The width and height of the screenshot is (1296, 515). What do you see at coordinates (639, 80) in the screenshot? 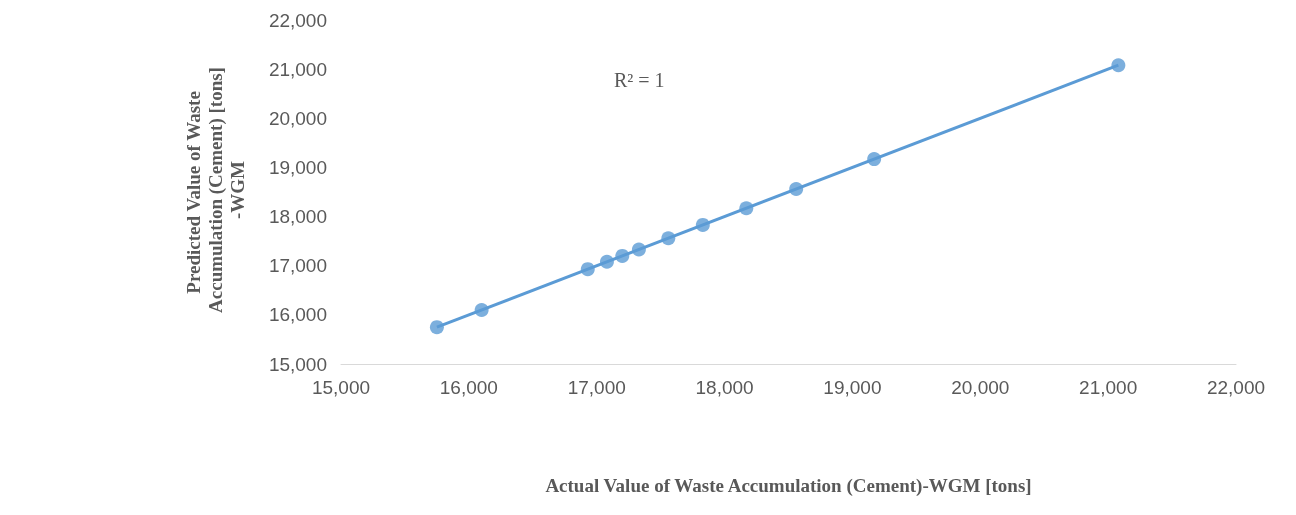
I see `annotation: R² = 1` at bounding box center [639, 80].